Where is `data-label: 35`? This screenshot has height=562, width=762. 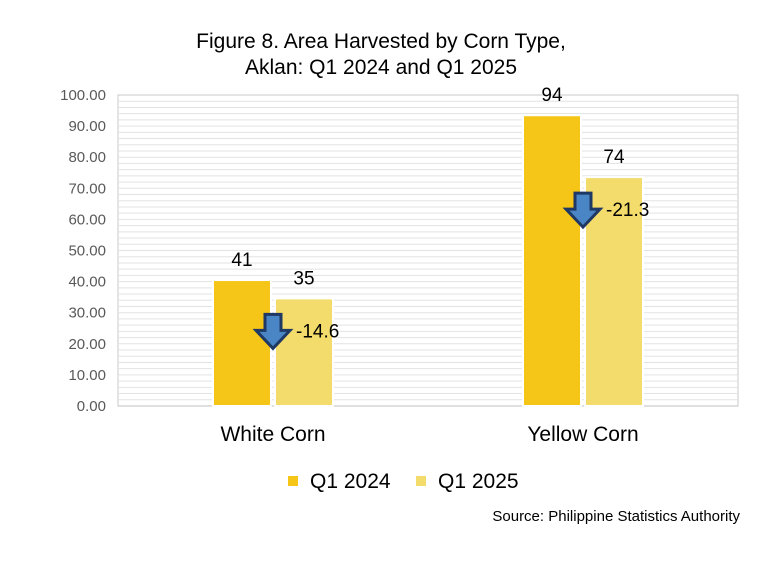 data-label: 35 is located at coordinates (303, 278).